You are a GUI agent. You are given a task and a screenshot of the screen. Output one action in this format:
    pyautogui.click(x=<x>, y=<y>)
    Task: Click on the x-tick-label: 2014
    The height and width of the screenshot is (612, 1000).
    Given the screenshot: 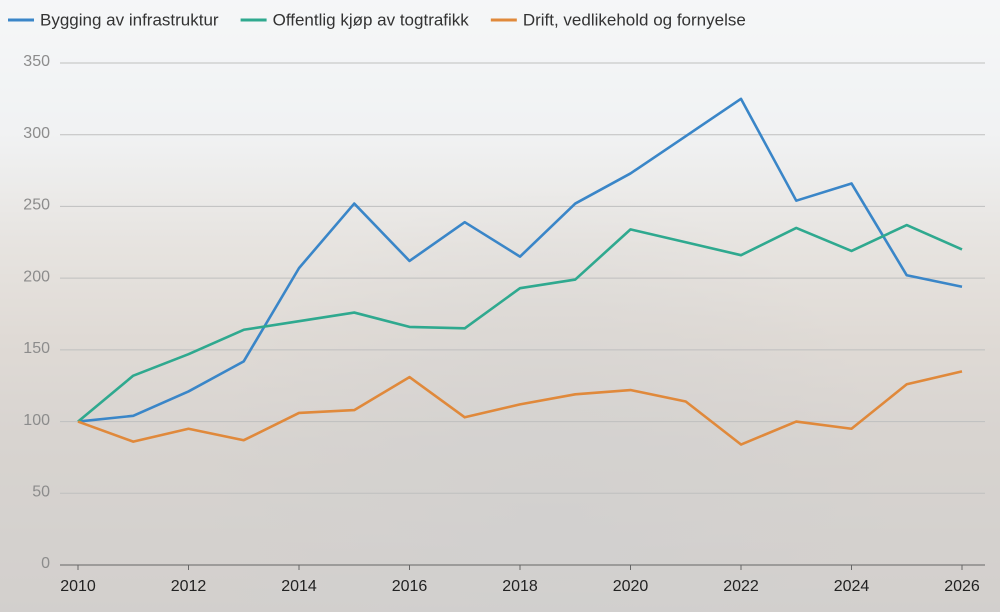 What is the action you would take?
    pyautogui.click(x=299, y=586)
    